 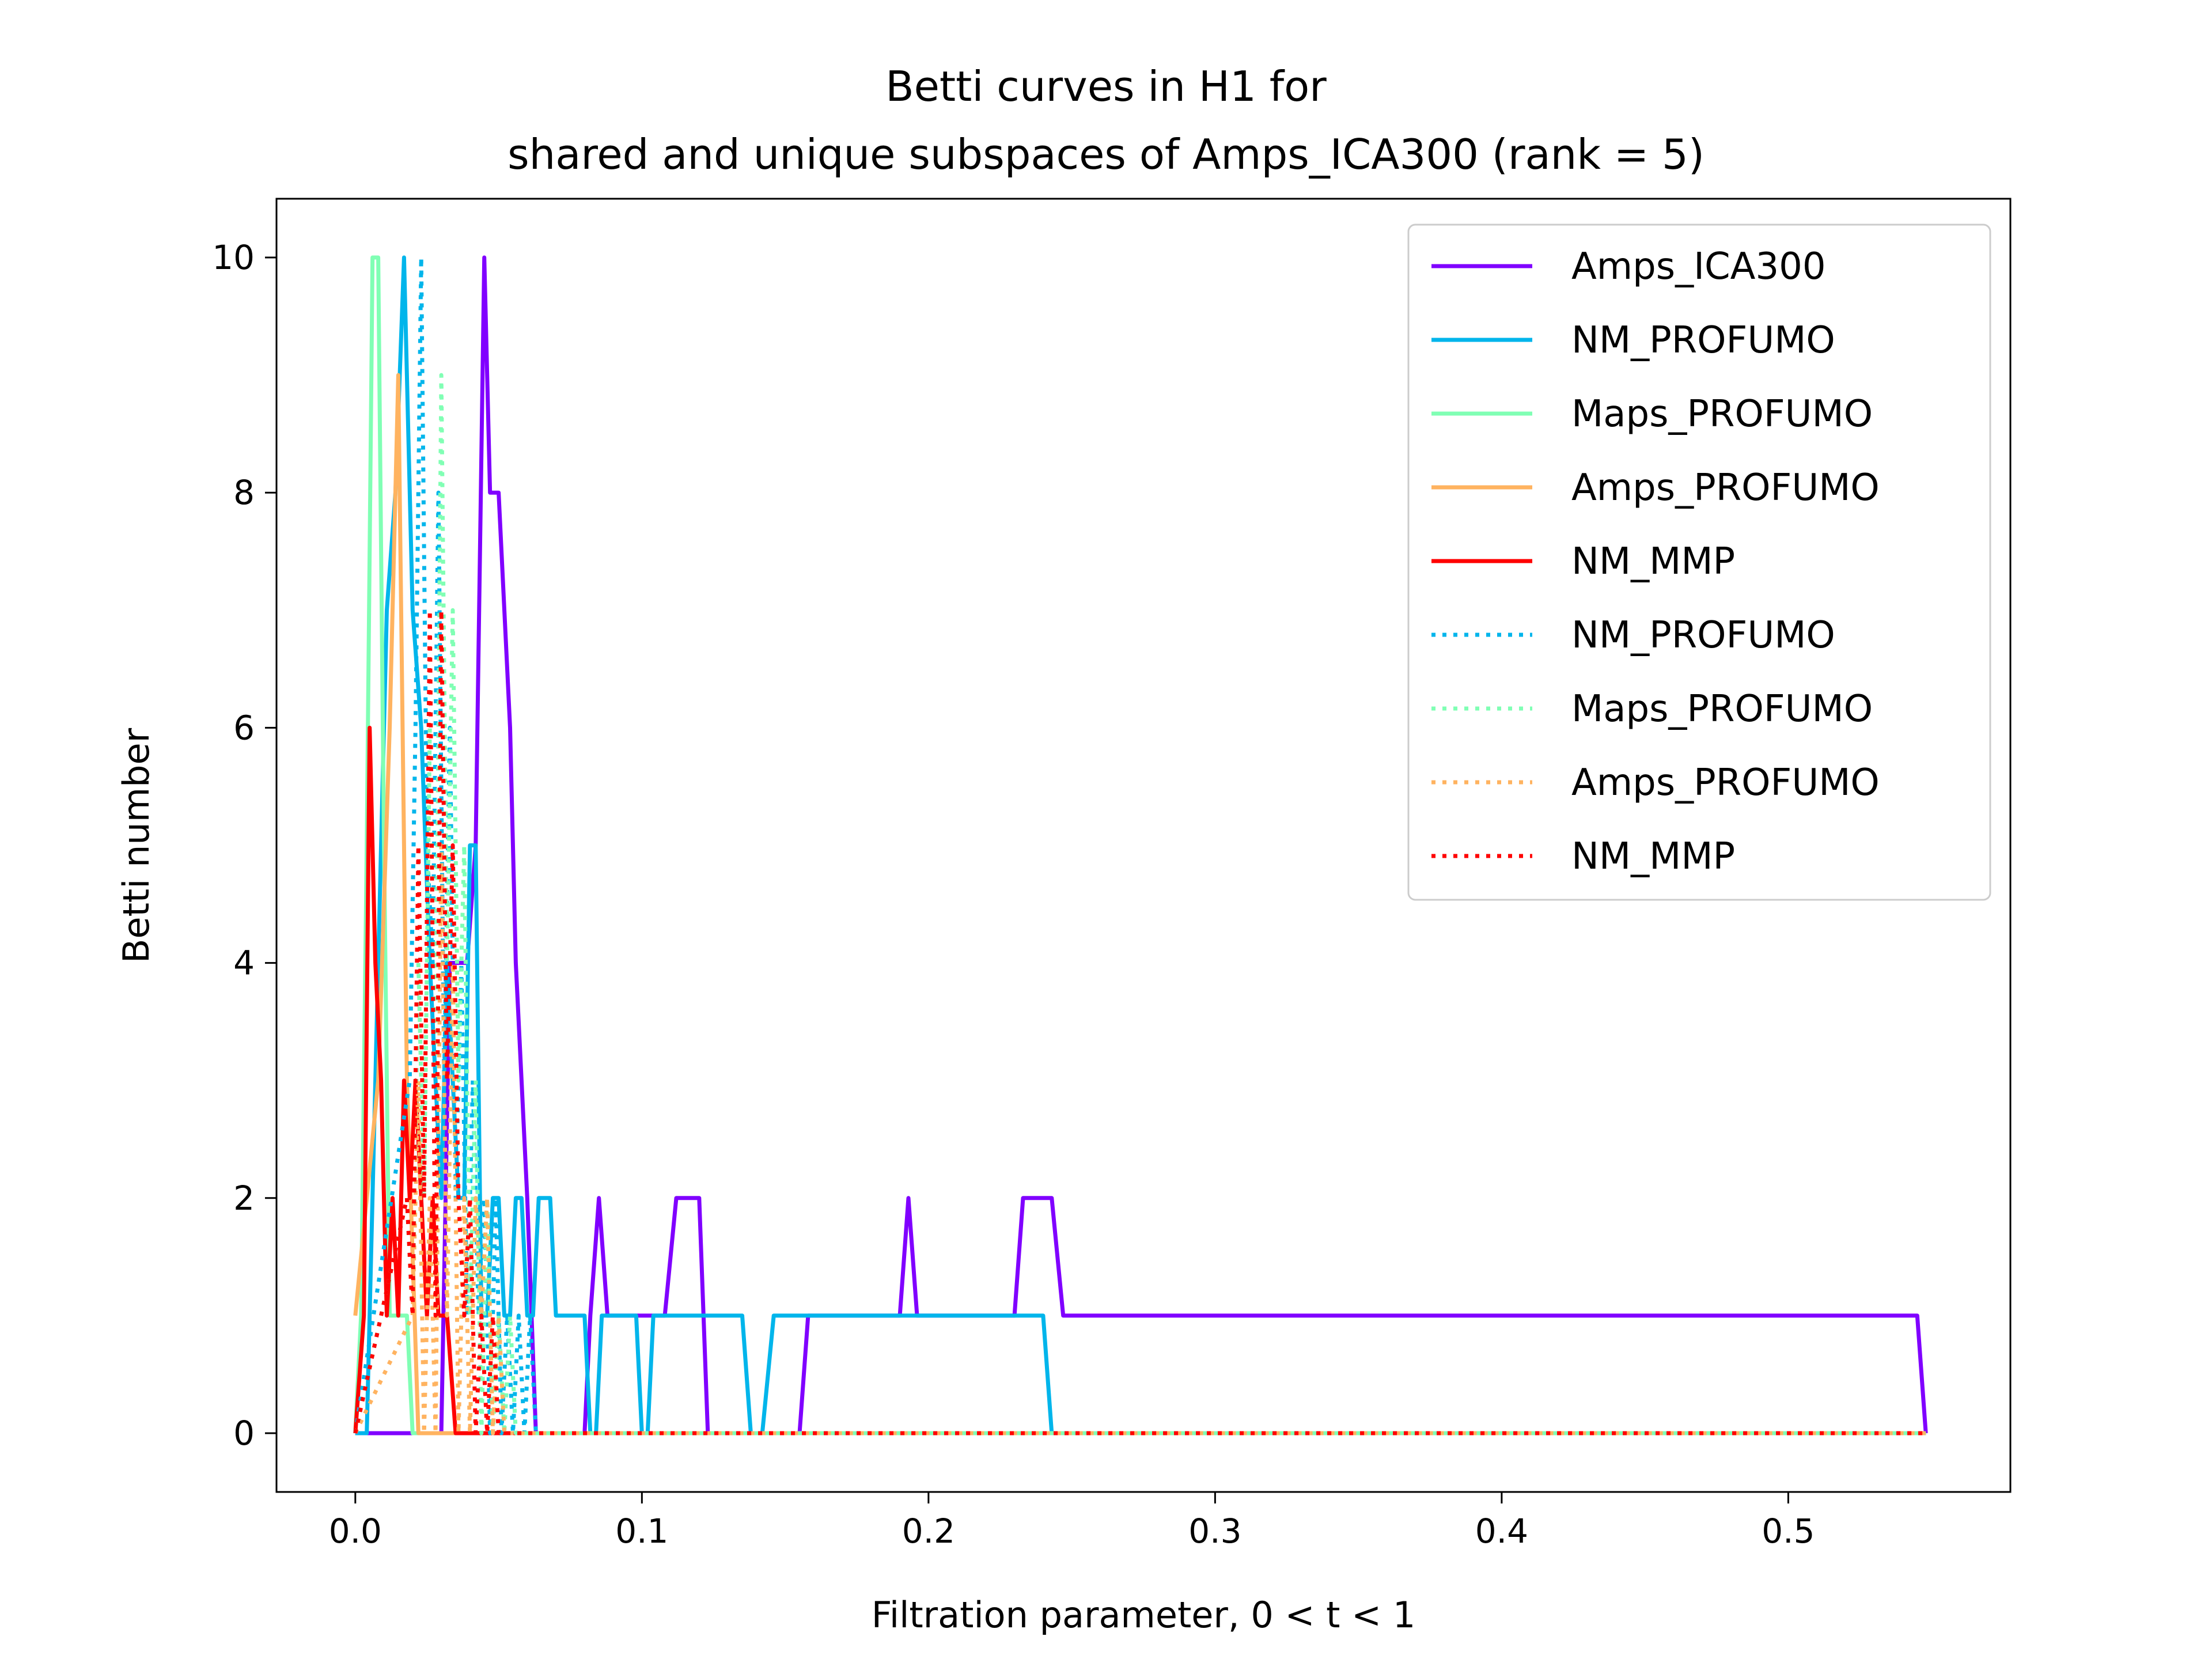 I want to click on y-tick-label: 0, so click(x=244, y=1433).